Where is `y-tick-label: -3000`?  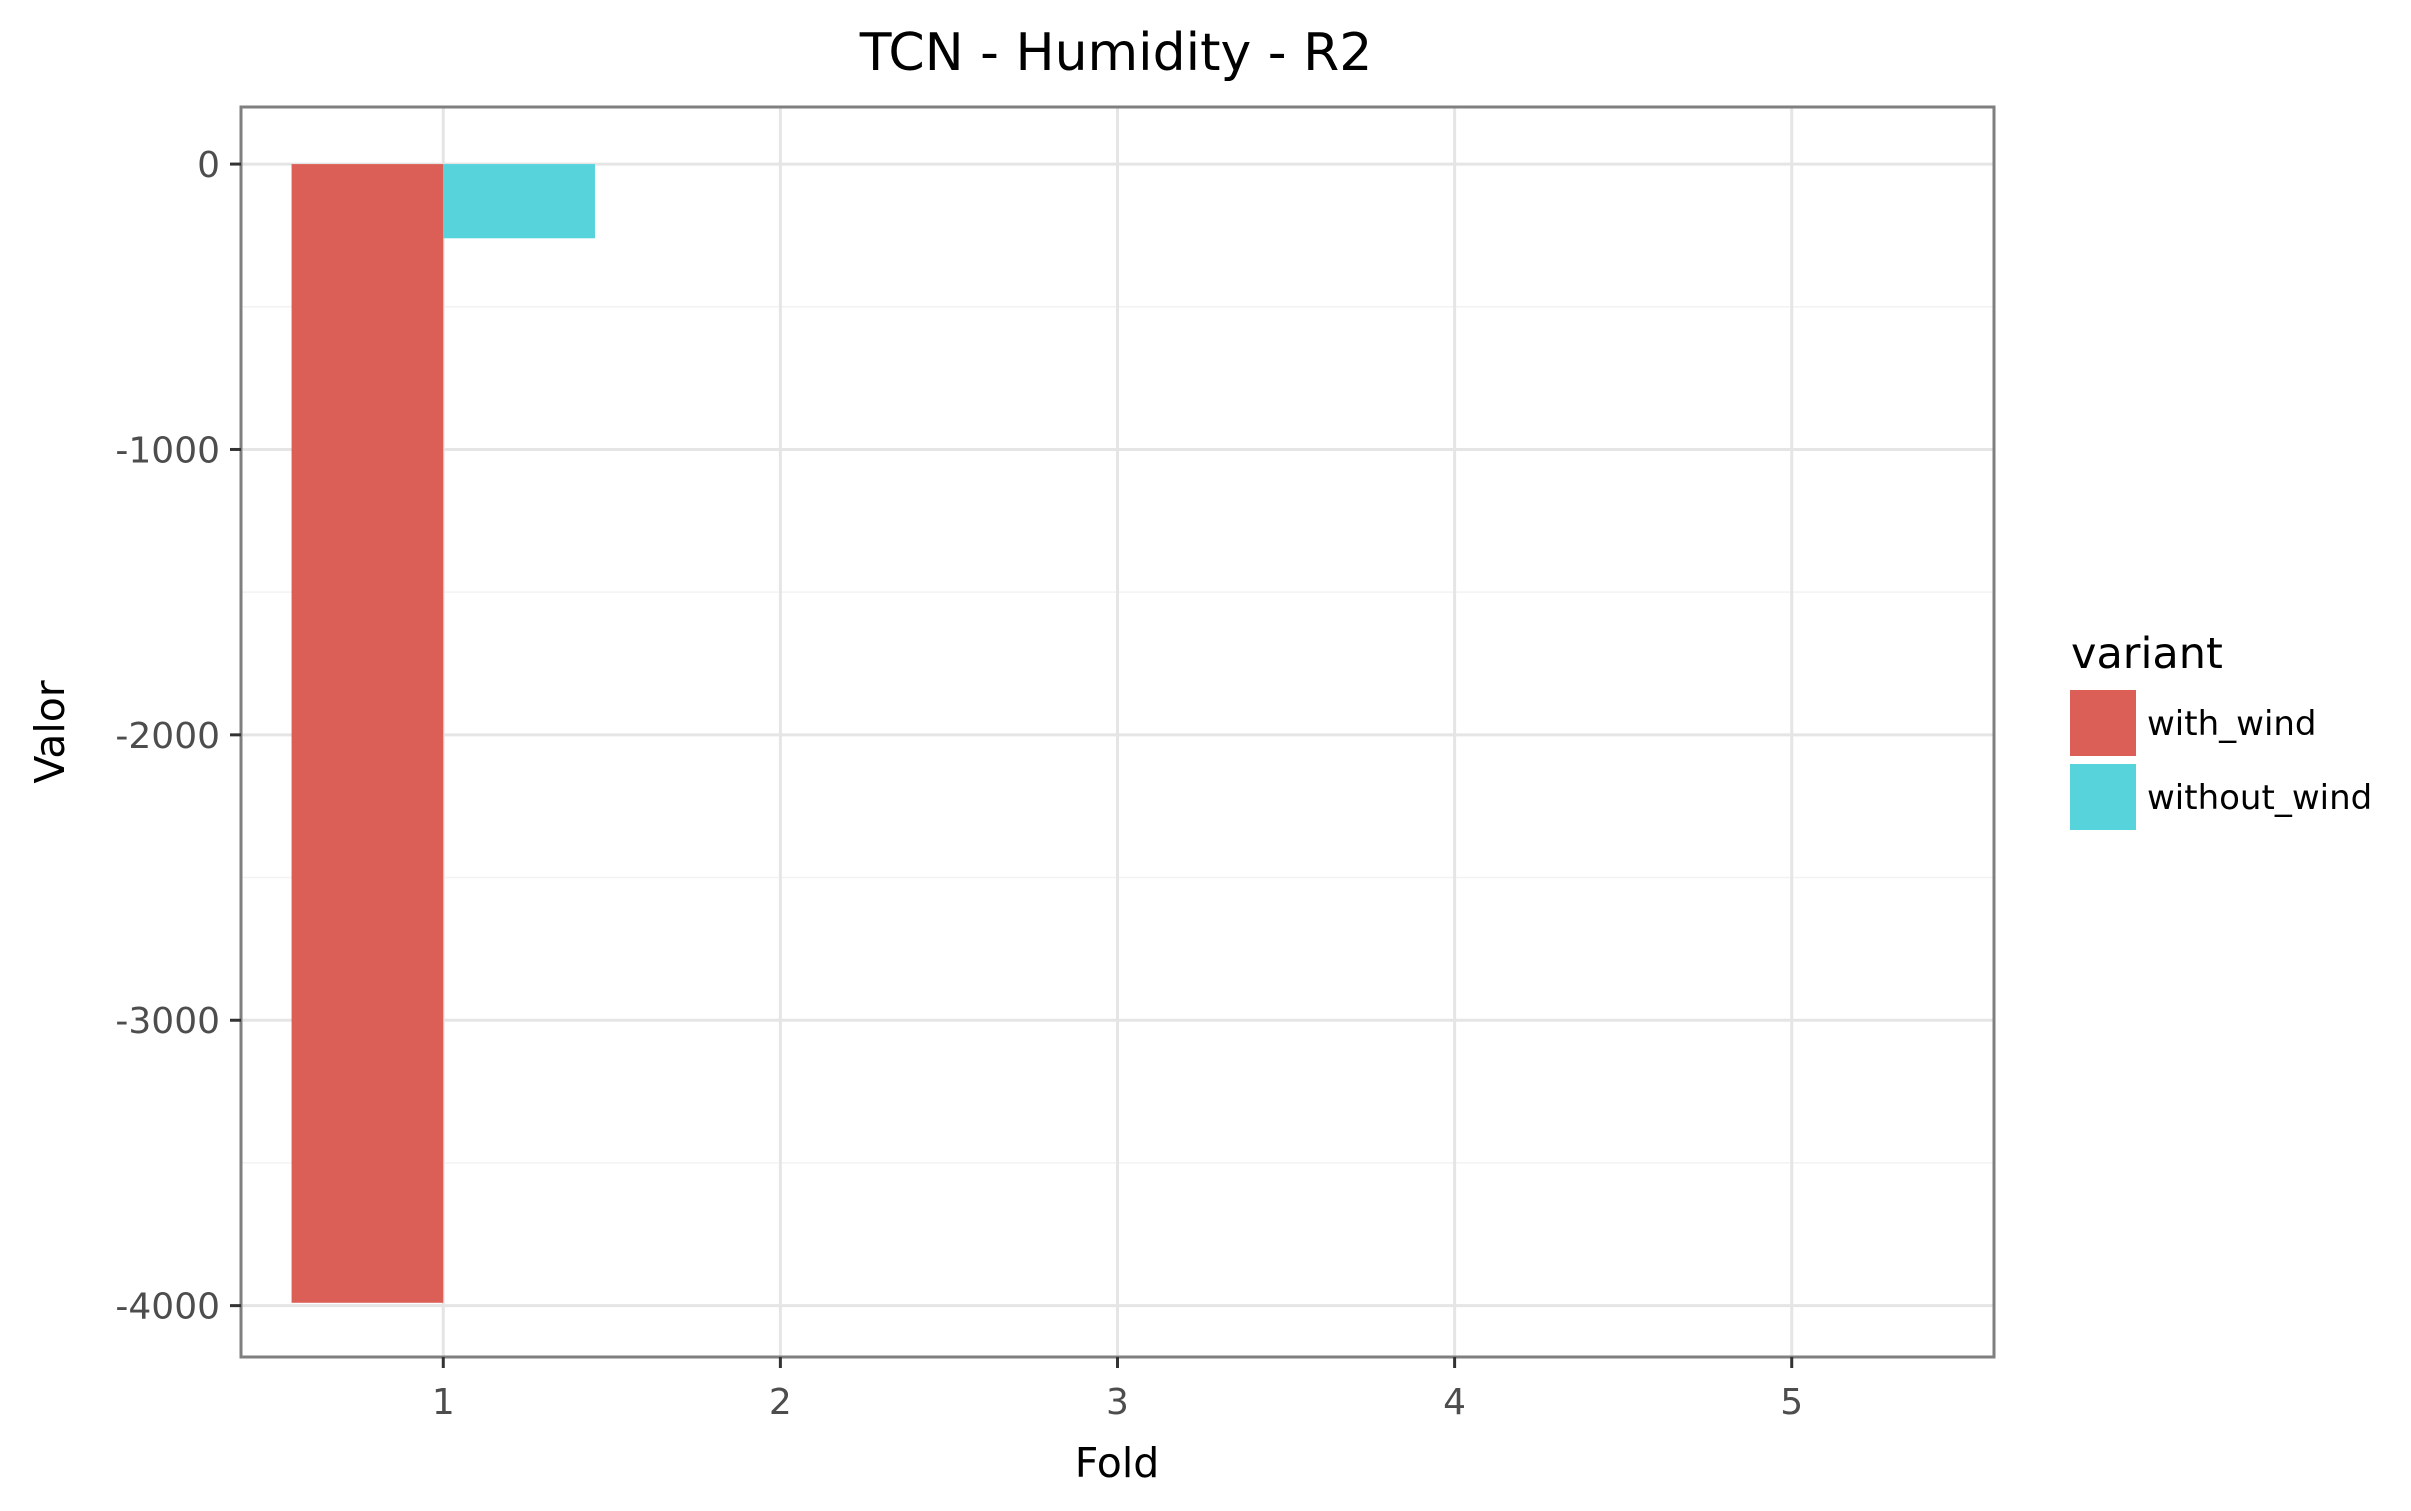 y-tick-label: -3000 is located at coordinates (167, 1021).